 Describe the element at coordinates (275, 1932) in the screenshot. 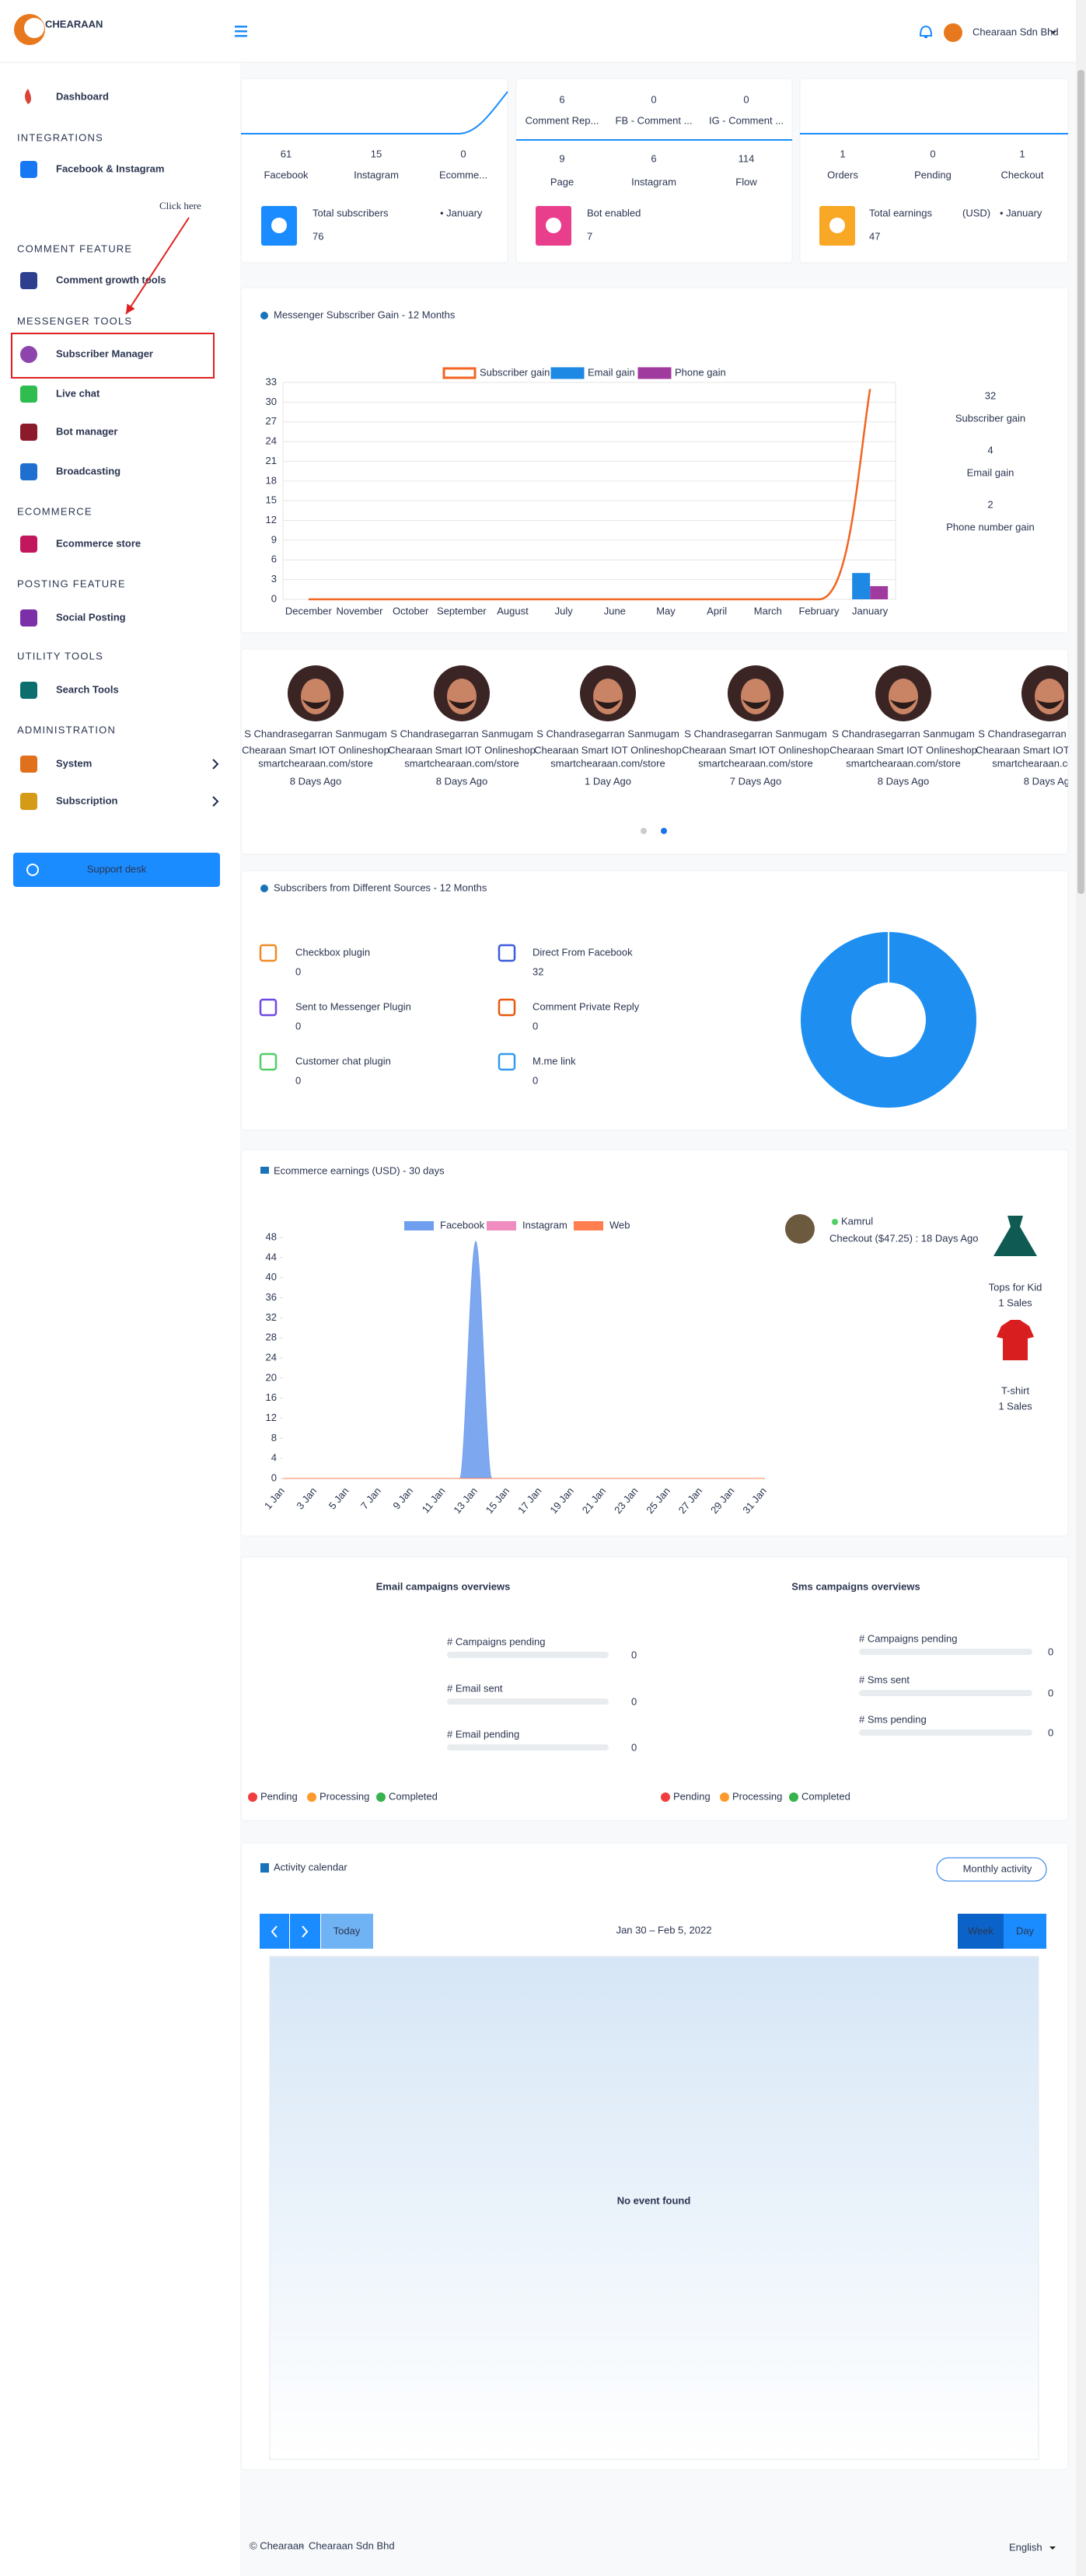

I see `prev-button` at that location.